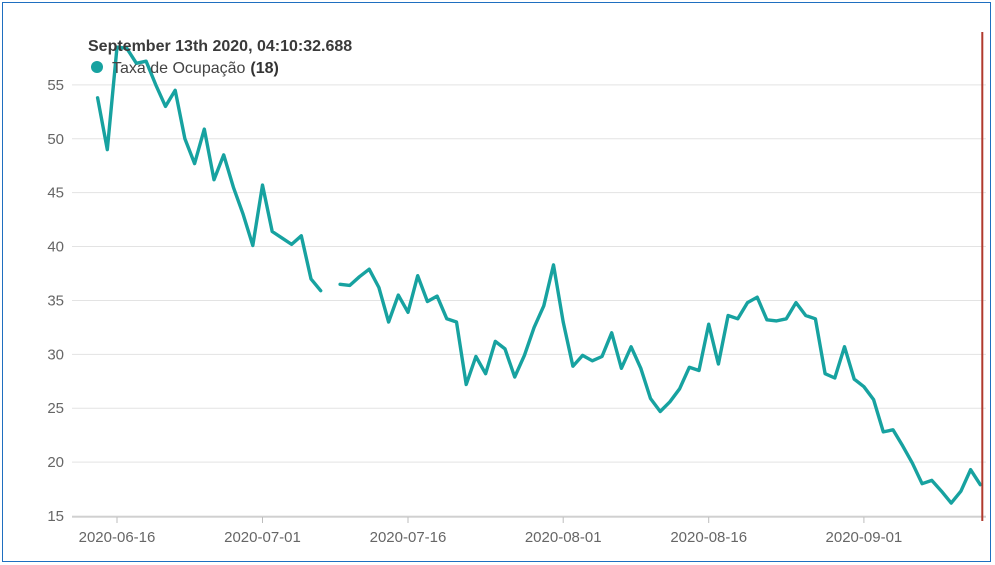 The width and height of the screenshot is (995, 565). What do you see at coordinates (55, 408) in the screenshot?
I see `y-tick-label: 25` at bounding box center [55, 408].